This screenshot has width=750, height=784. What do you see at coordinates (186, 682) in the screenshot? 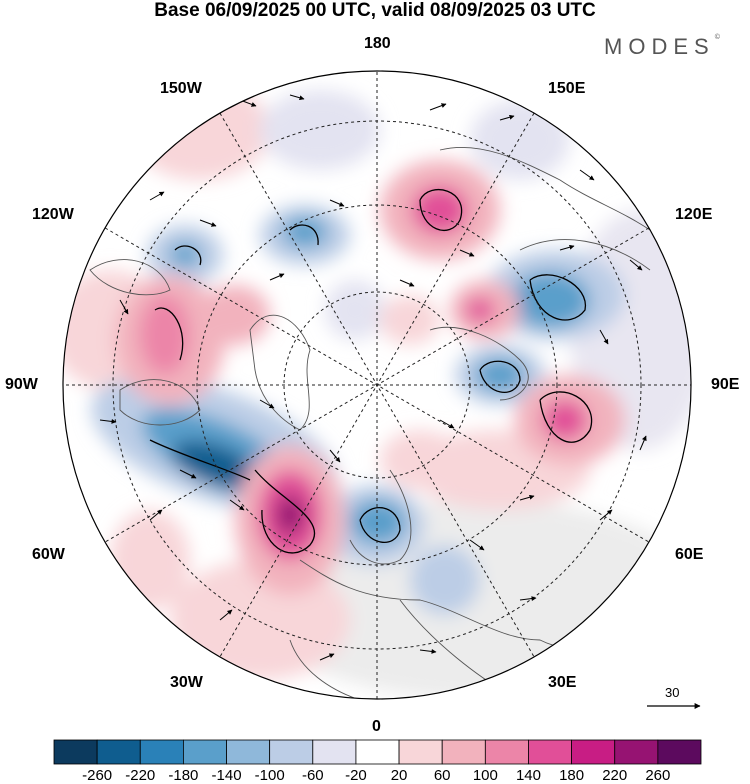
I see `label-30w: 30W` at bounding box center [186, 682].